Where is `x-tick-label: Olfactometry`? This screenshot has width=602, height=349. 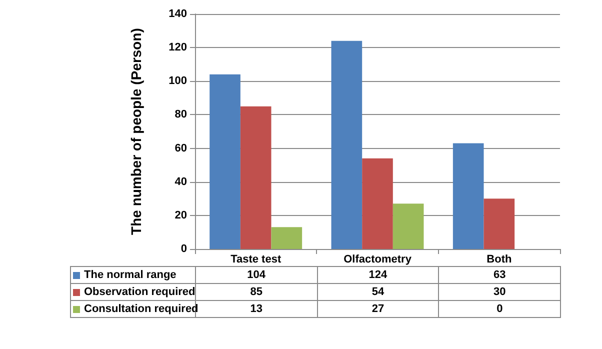 x-tick-label: Olfactometry is located at coordinates (378, 260).